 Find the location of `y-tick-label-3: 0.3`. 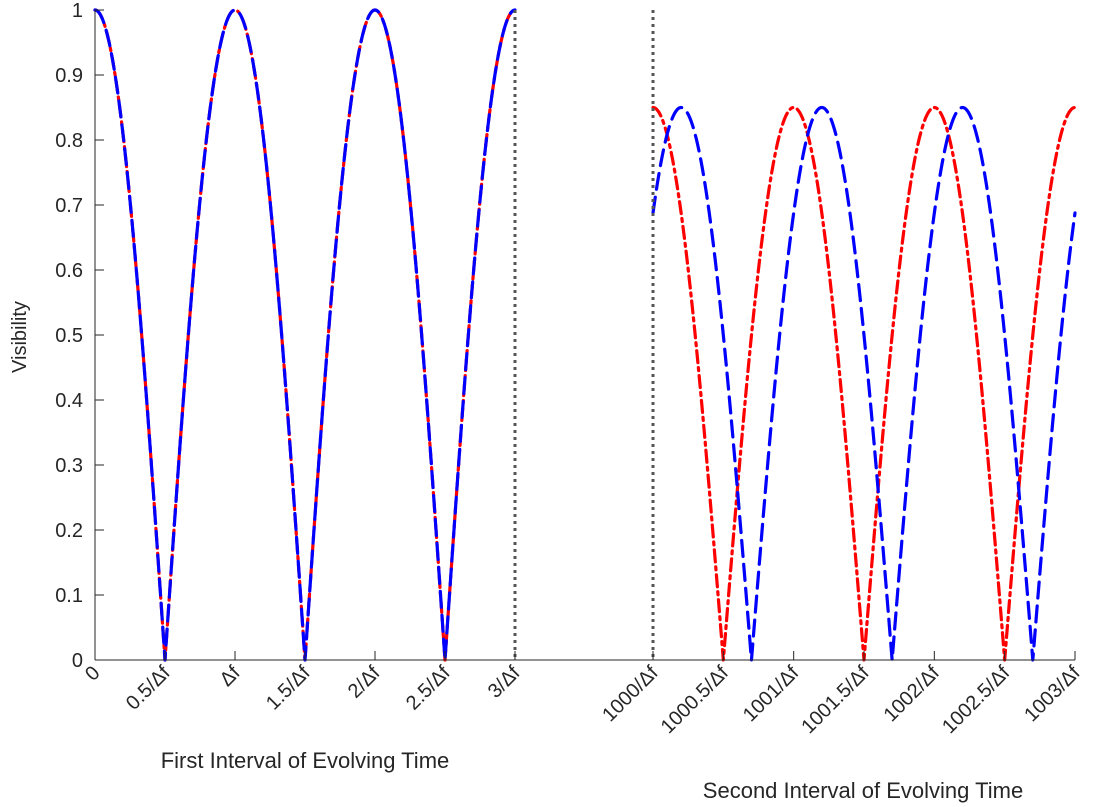

y-tick-label-3: 0.3 is located at coordinates (69, 466).